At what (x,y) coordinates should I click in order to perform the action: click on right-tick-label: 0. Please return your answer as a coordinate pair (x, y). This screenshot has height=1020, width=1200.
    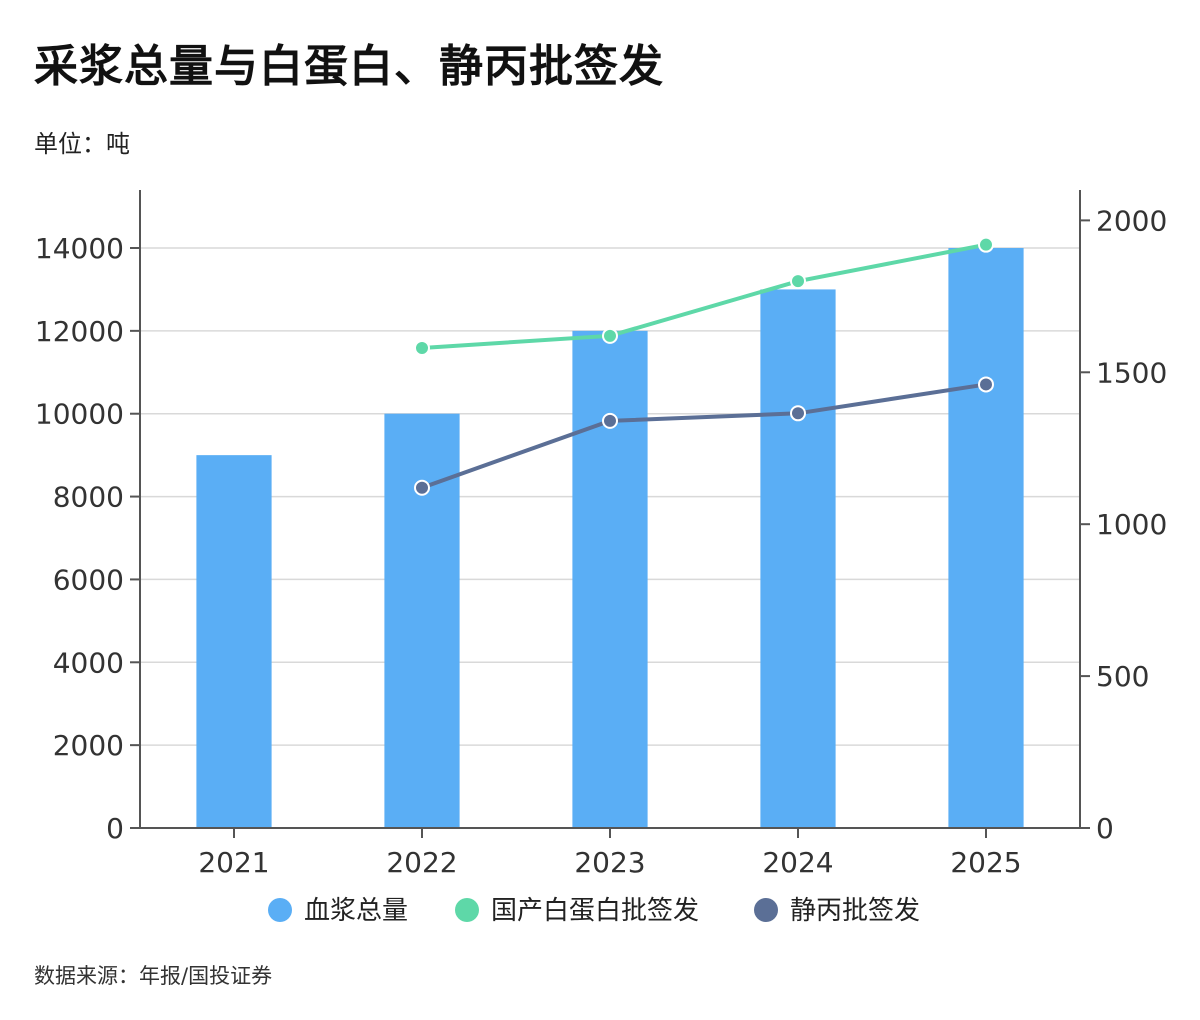
    Looking at the image, I should click on (1105, 828).